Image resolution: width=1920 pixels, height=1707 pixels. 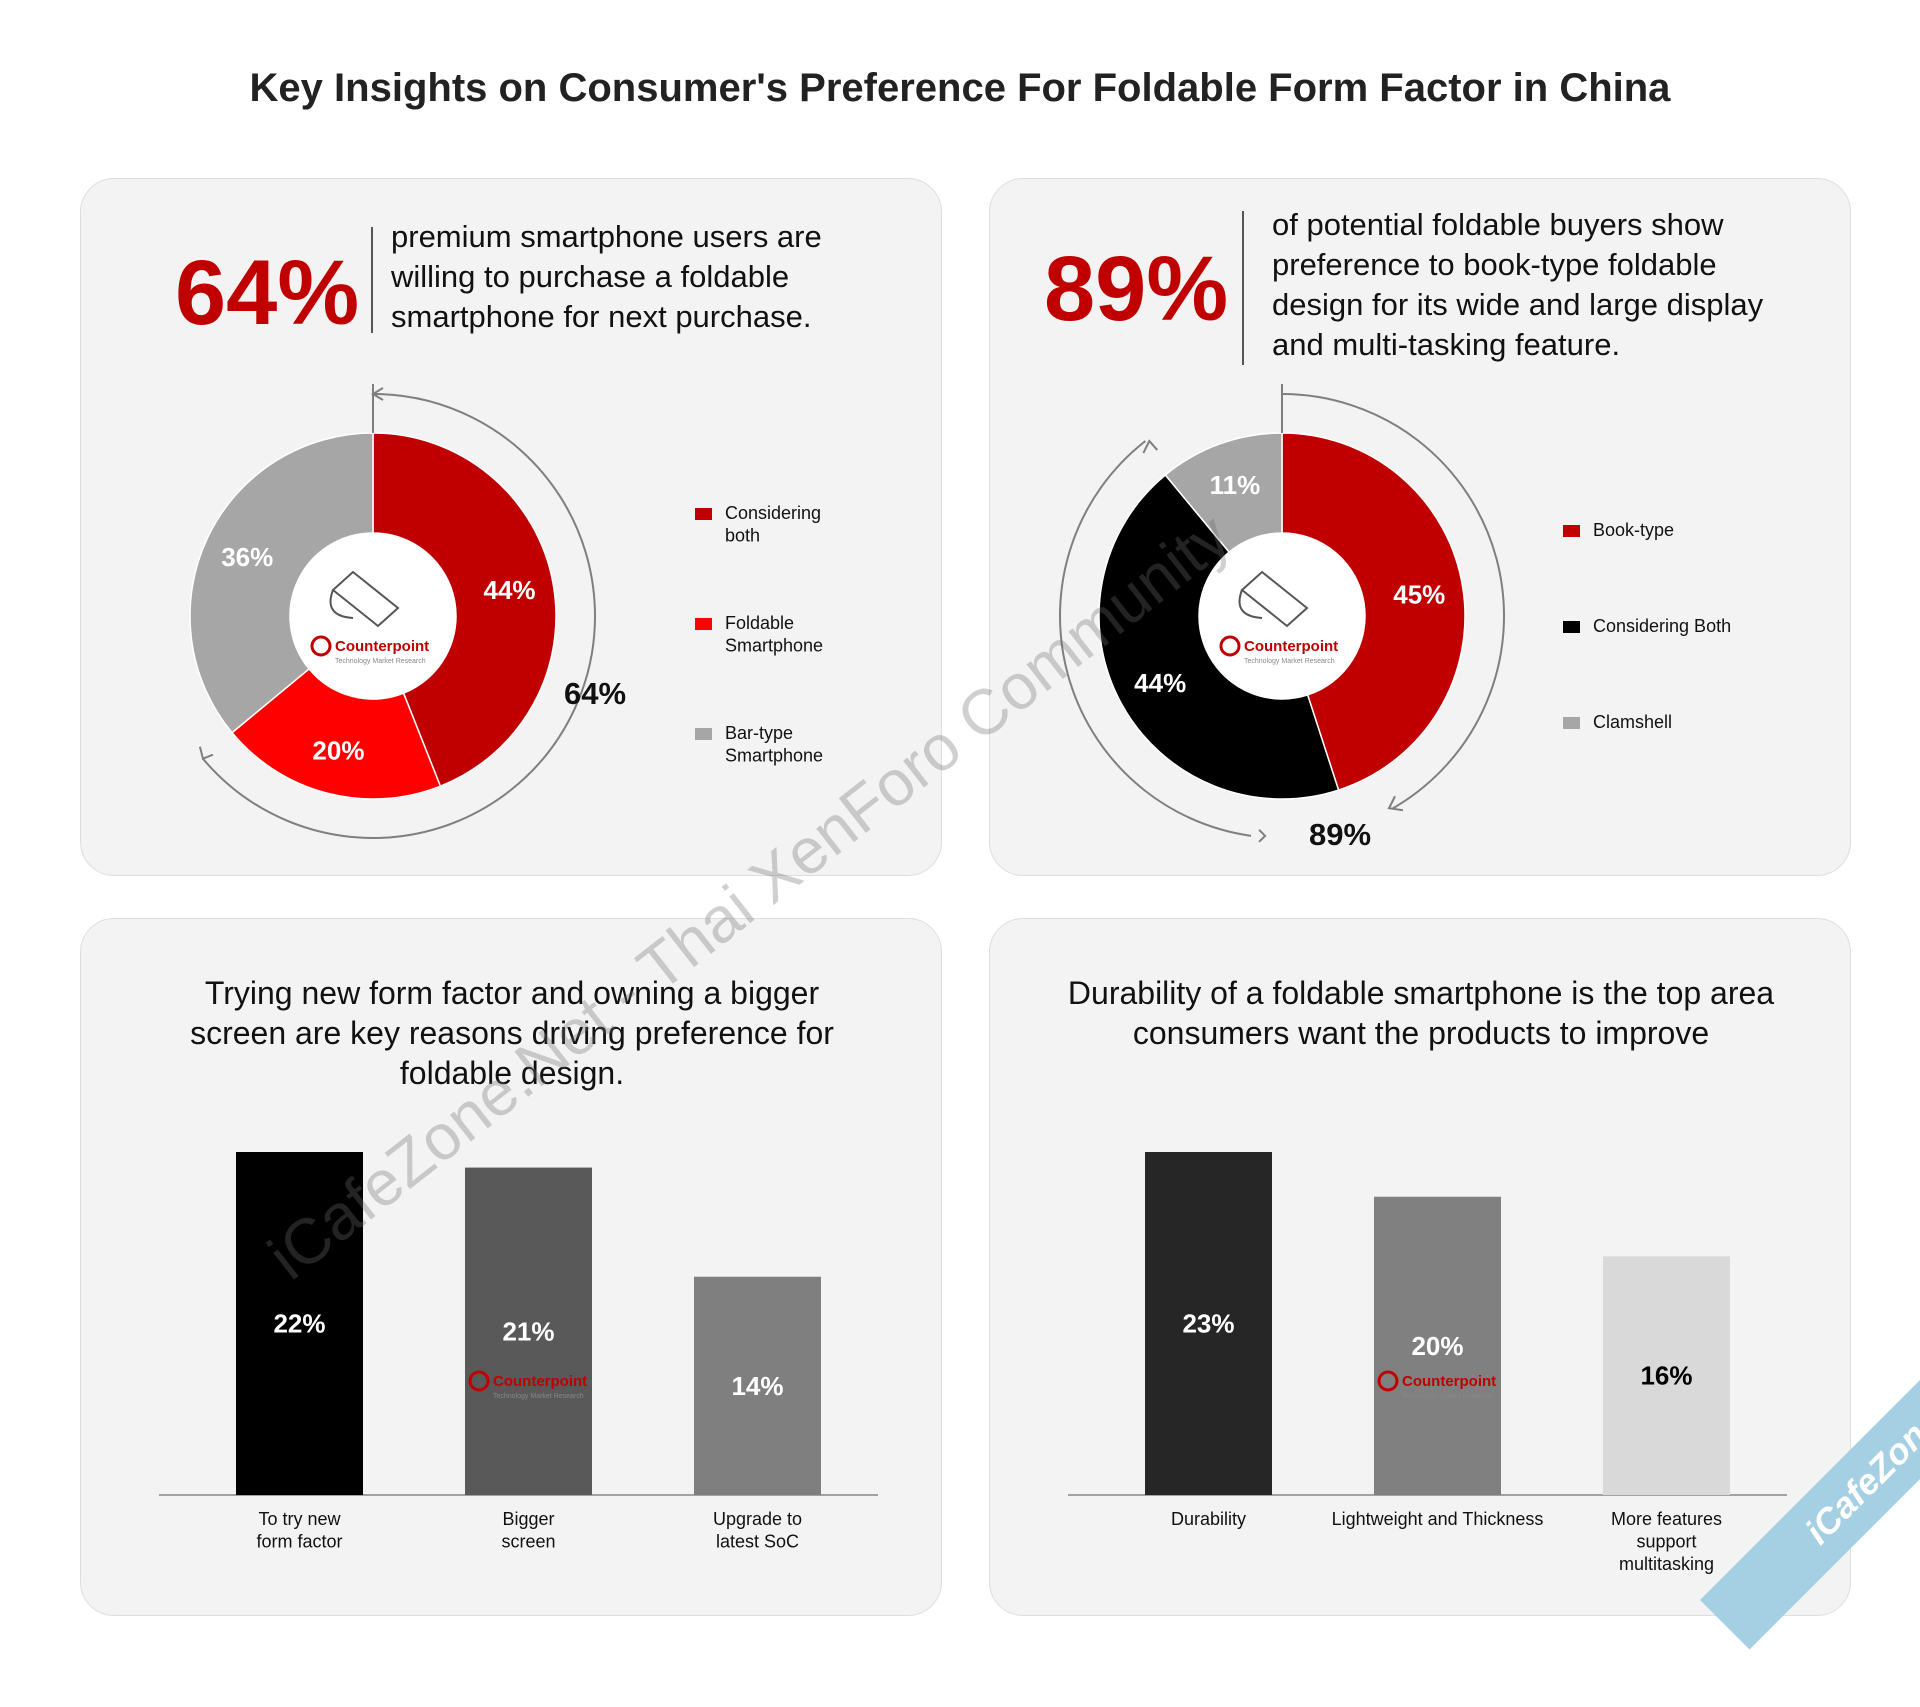 I want to click on slice-value-label: 11%, so click(x=1235, y=485).